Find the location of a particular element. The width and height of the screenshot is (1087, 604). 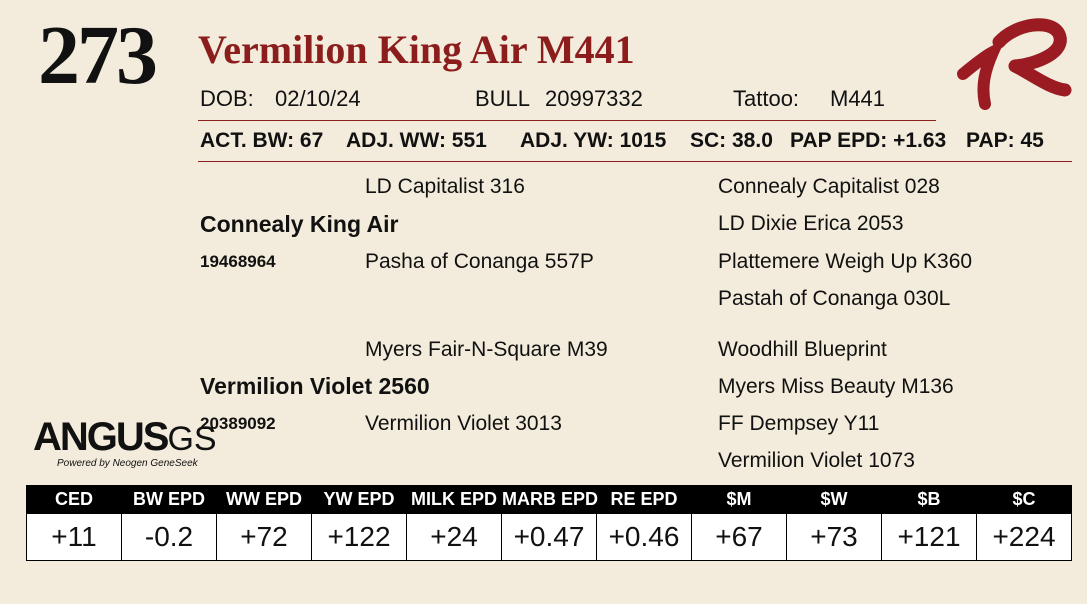

sire-sire-sire: Connealy Capitalist 028 is located at coordinates (829, 186).